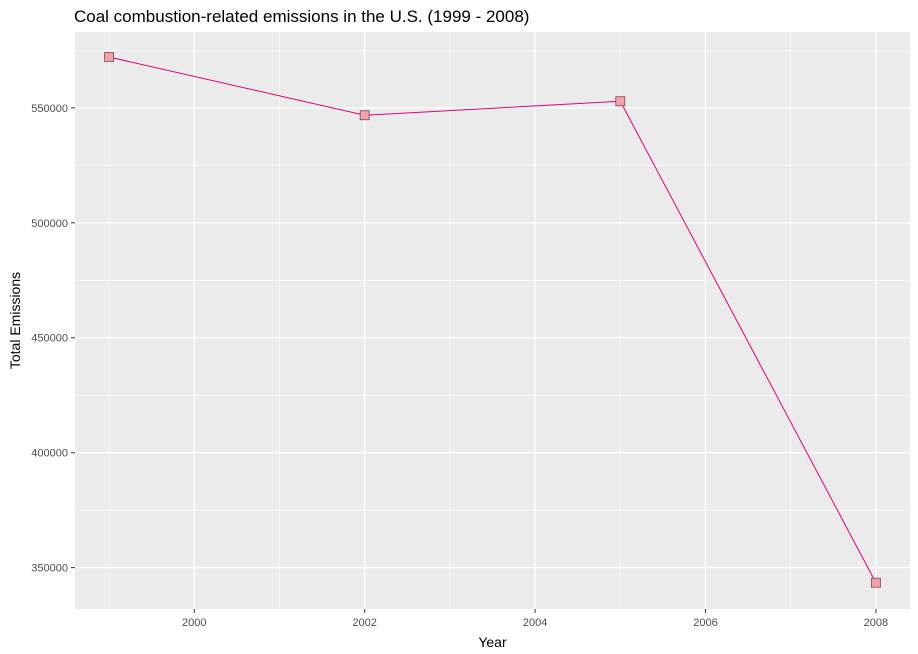 This screenshot has height=654, width=918. Describe the element at coordinates (876, 623) in the screenshot. I see `x-tick-label: 2008` at that location.